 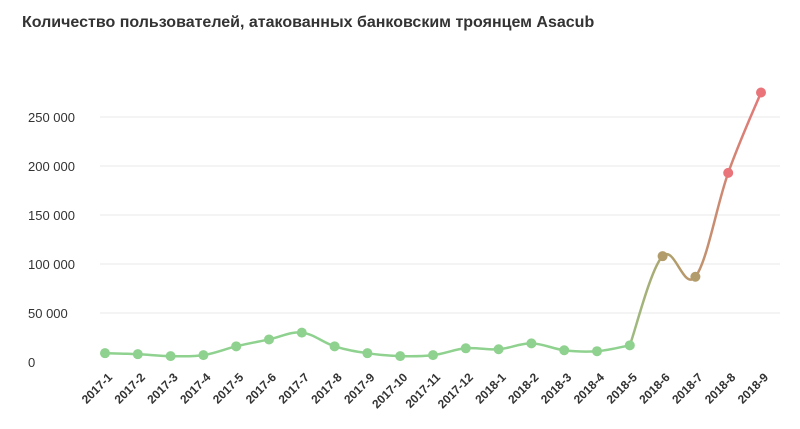 I want to click on x-tick-label: 2018-5, so click(x=622, y=388).